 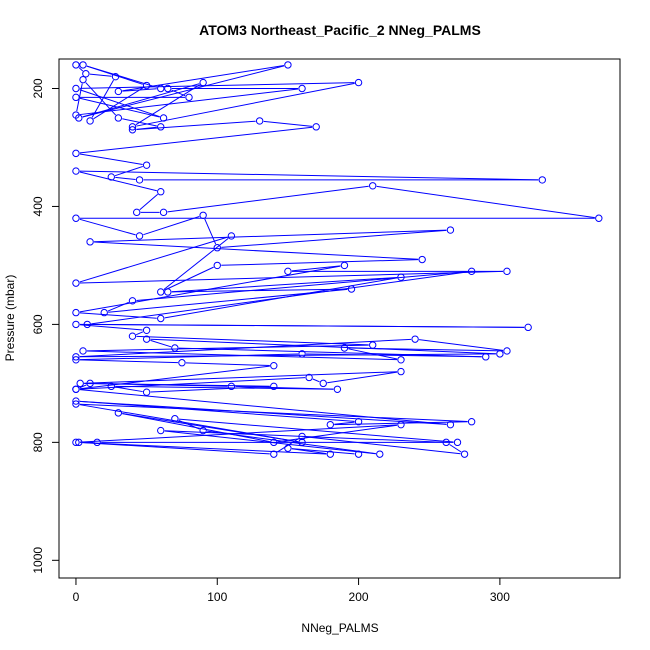 What do you see at coordinates (10, 318) in the screenshot?
I see `y-axis-label: Pressure (mbar)` at bounding box center [10, 318].